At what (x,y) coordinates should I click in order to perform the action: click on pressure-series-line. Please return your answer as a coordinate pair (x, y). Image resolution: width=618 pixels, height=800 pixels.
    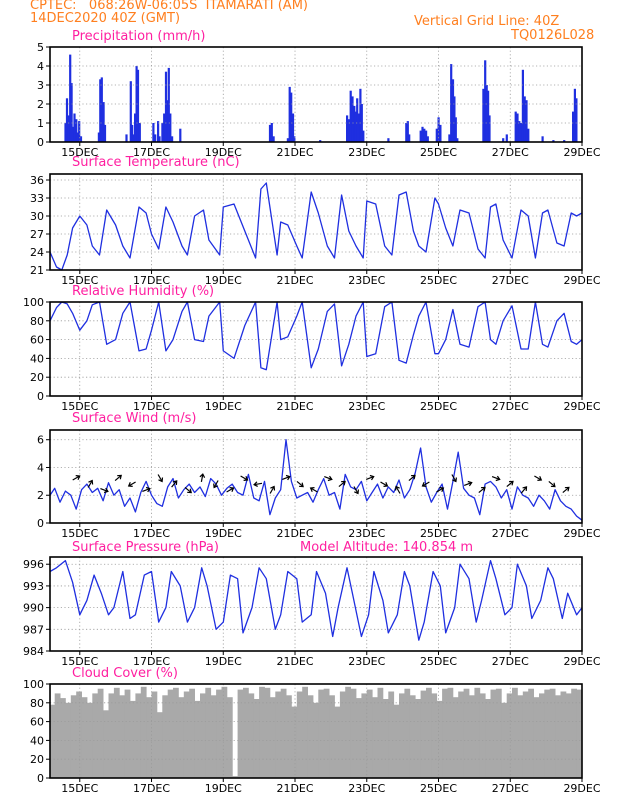
    Looking at the image, I should click on (316, 600).